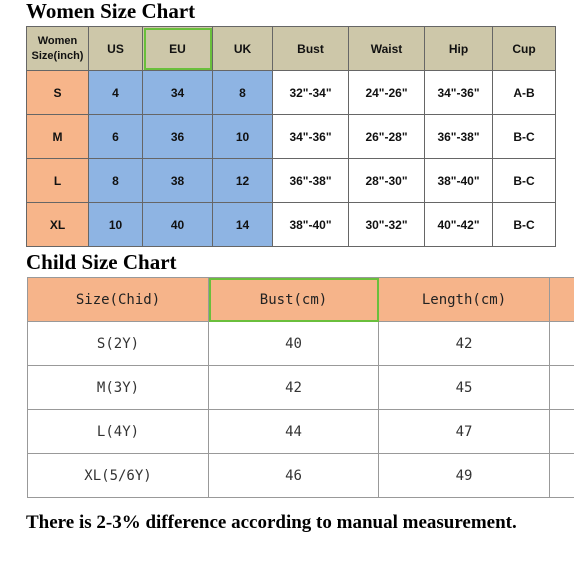  Describe the element at coordinates (115, 180) in the screenshot. I see `women-cell-us: 8` at that location.